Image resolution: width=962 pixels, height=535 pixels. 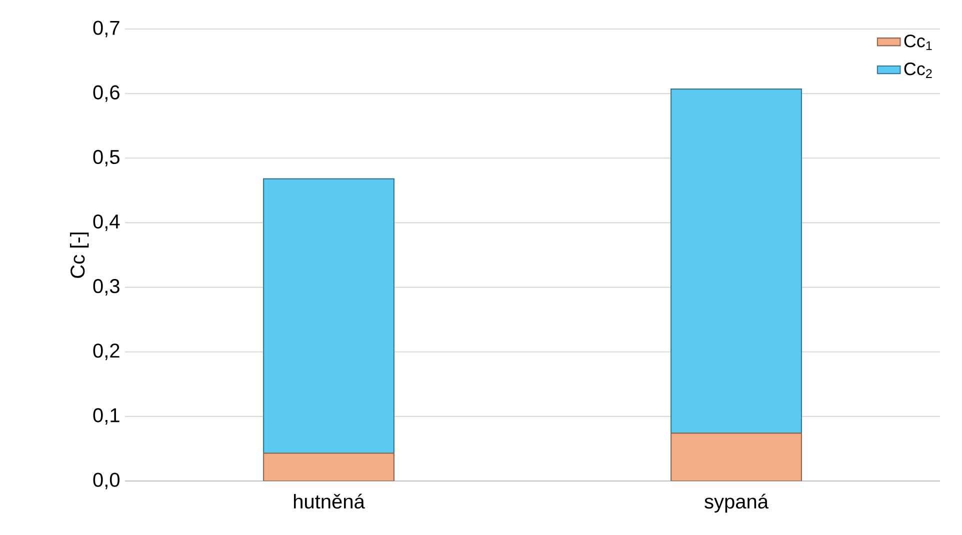 I want to click on legend-label: Cc$_{1}$, so click(x=918, y=42).